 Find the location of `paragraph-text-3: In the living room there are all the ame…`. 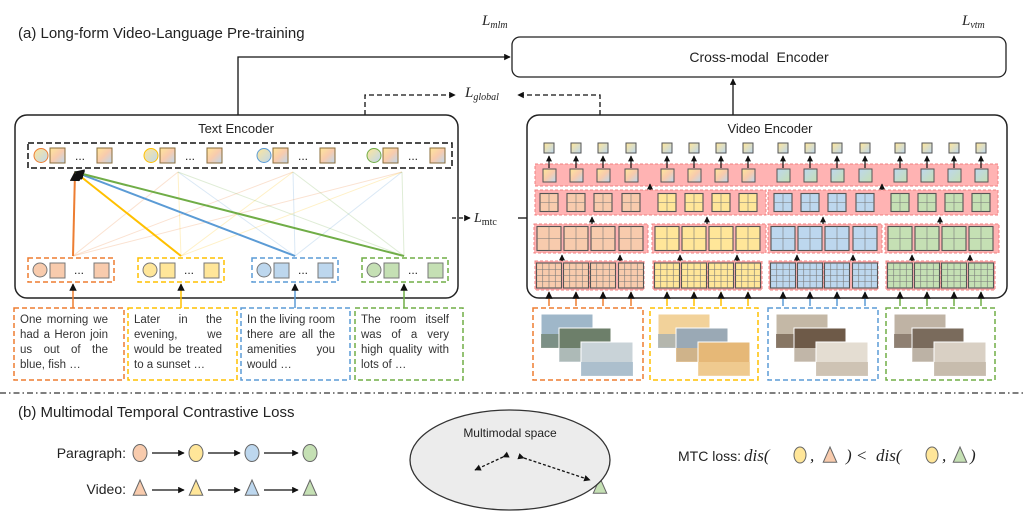

paragraph-text-3: In the living room there are all the ame… is located at coordinates (291, 342).